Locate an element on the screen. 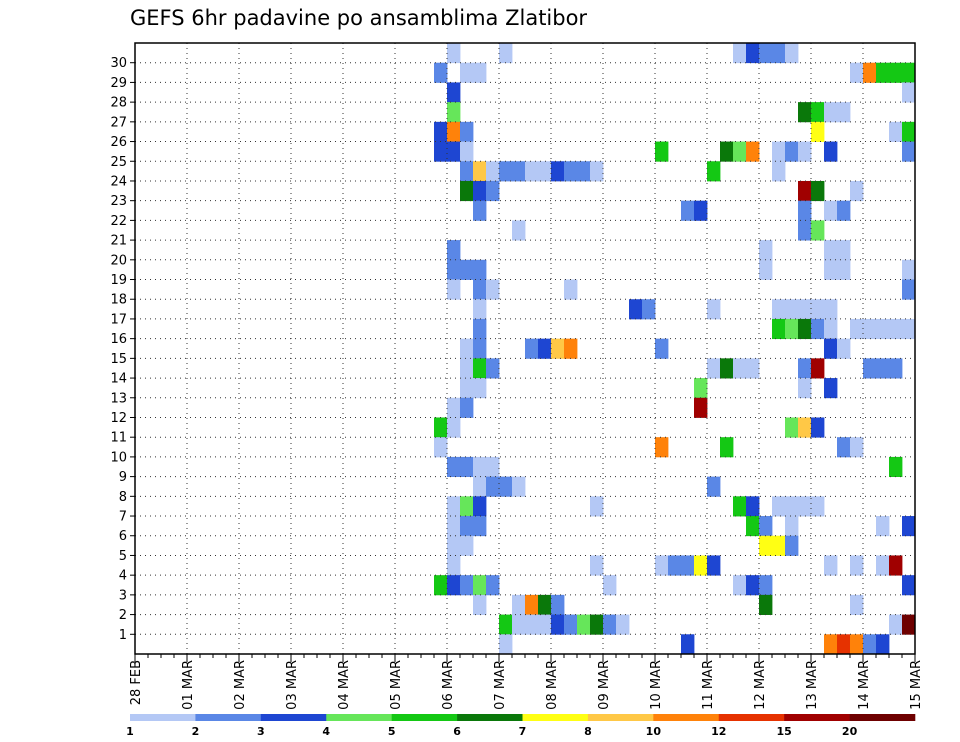  y-tick-label: 1 is located at coordinates (123, 635).